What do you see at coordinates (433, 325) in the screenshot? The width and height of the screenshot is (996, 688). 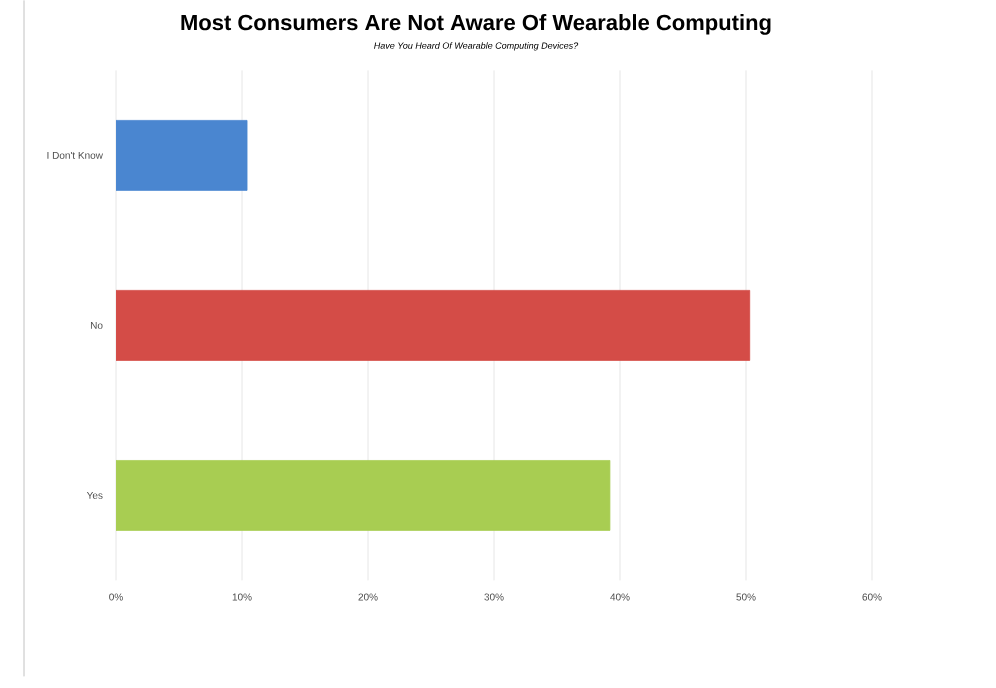 I see `bar` at bounding box center [433, 325].